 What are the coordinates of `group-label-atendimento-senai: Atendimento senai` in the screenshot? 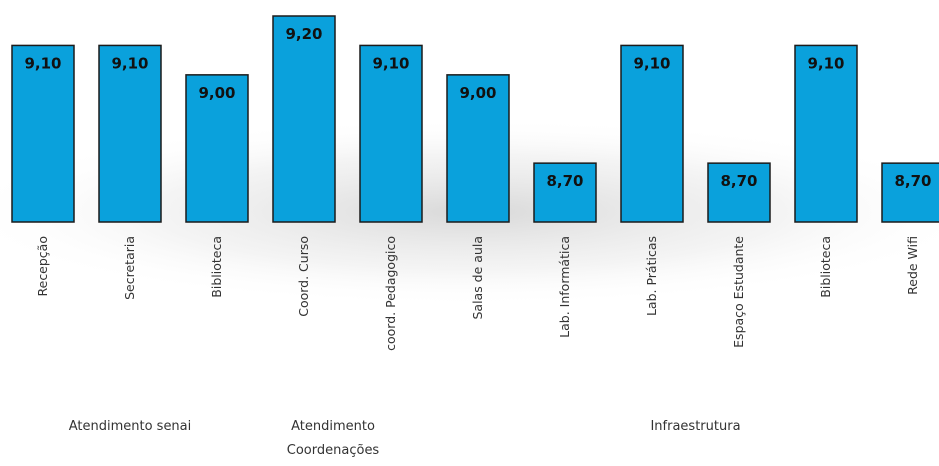 It's located at (130, 426).